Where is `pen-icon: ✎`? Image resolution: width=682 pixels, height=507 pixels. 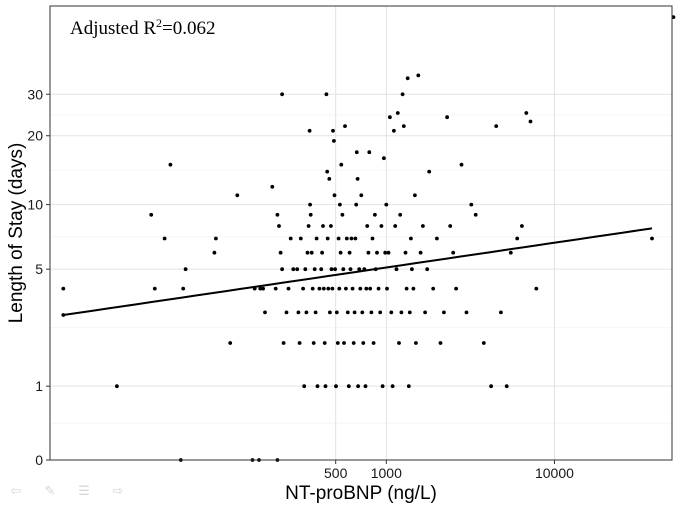
pen-icon: ✎ is located at coordinates (50, 491).